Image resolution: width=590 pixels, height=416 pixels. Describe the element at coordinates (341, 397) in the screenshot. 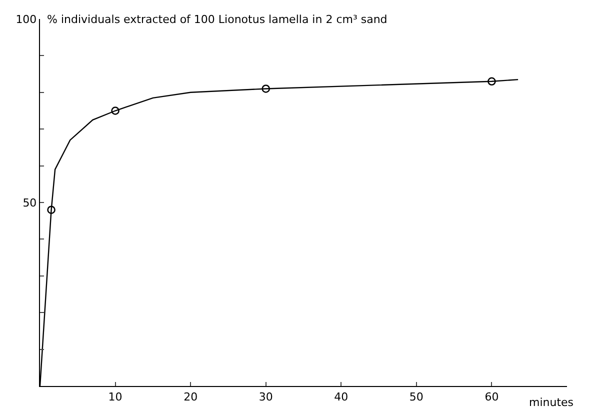

I see `x-tick-label: 40` at that location.